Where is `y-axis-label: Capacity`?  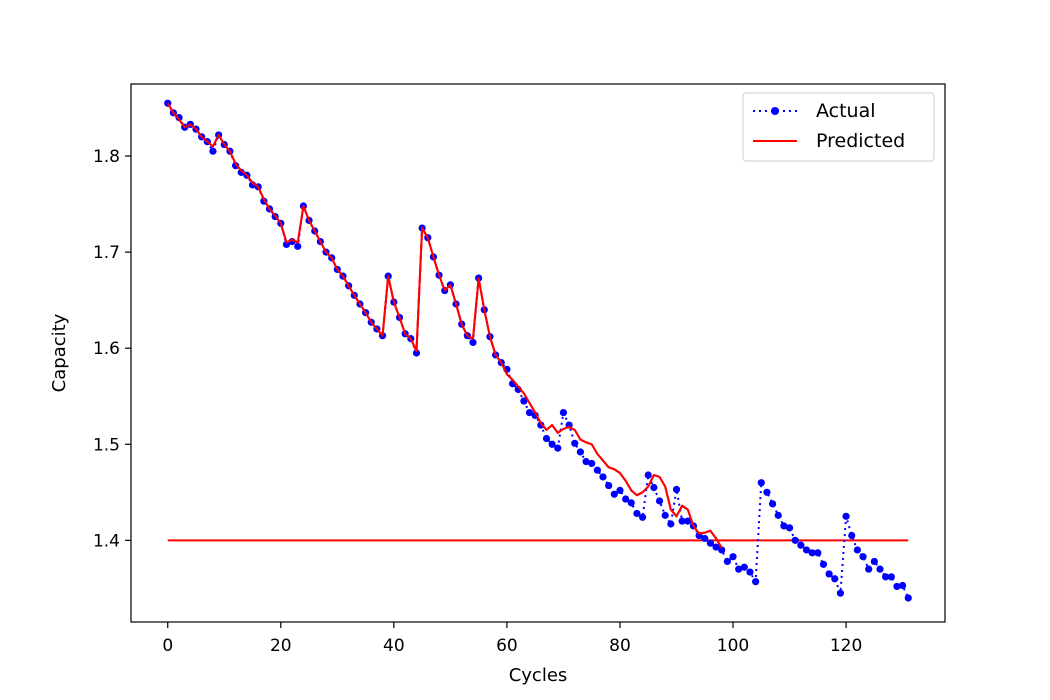 y-axis-label: Capacity is located at coordinates (59, 352).